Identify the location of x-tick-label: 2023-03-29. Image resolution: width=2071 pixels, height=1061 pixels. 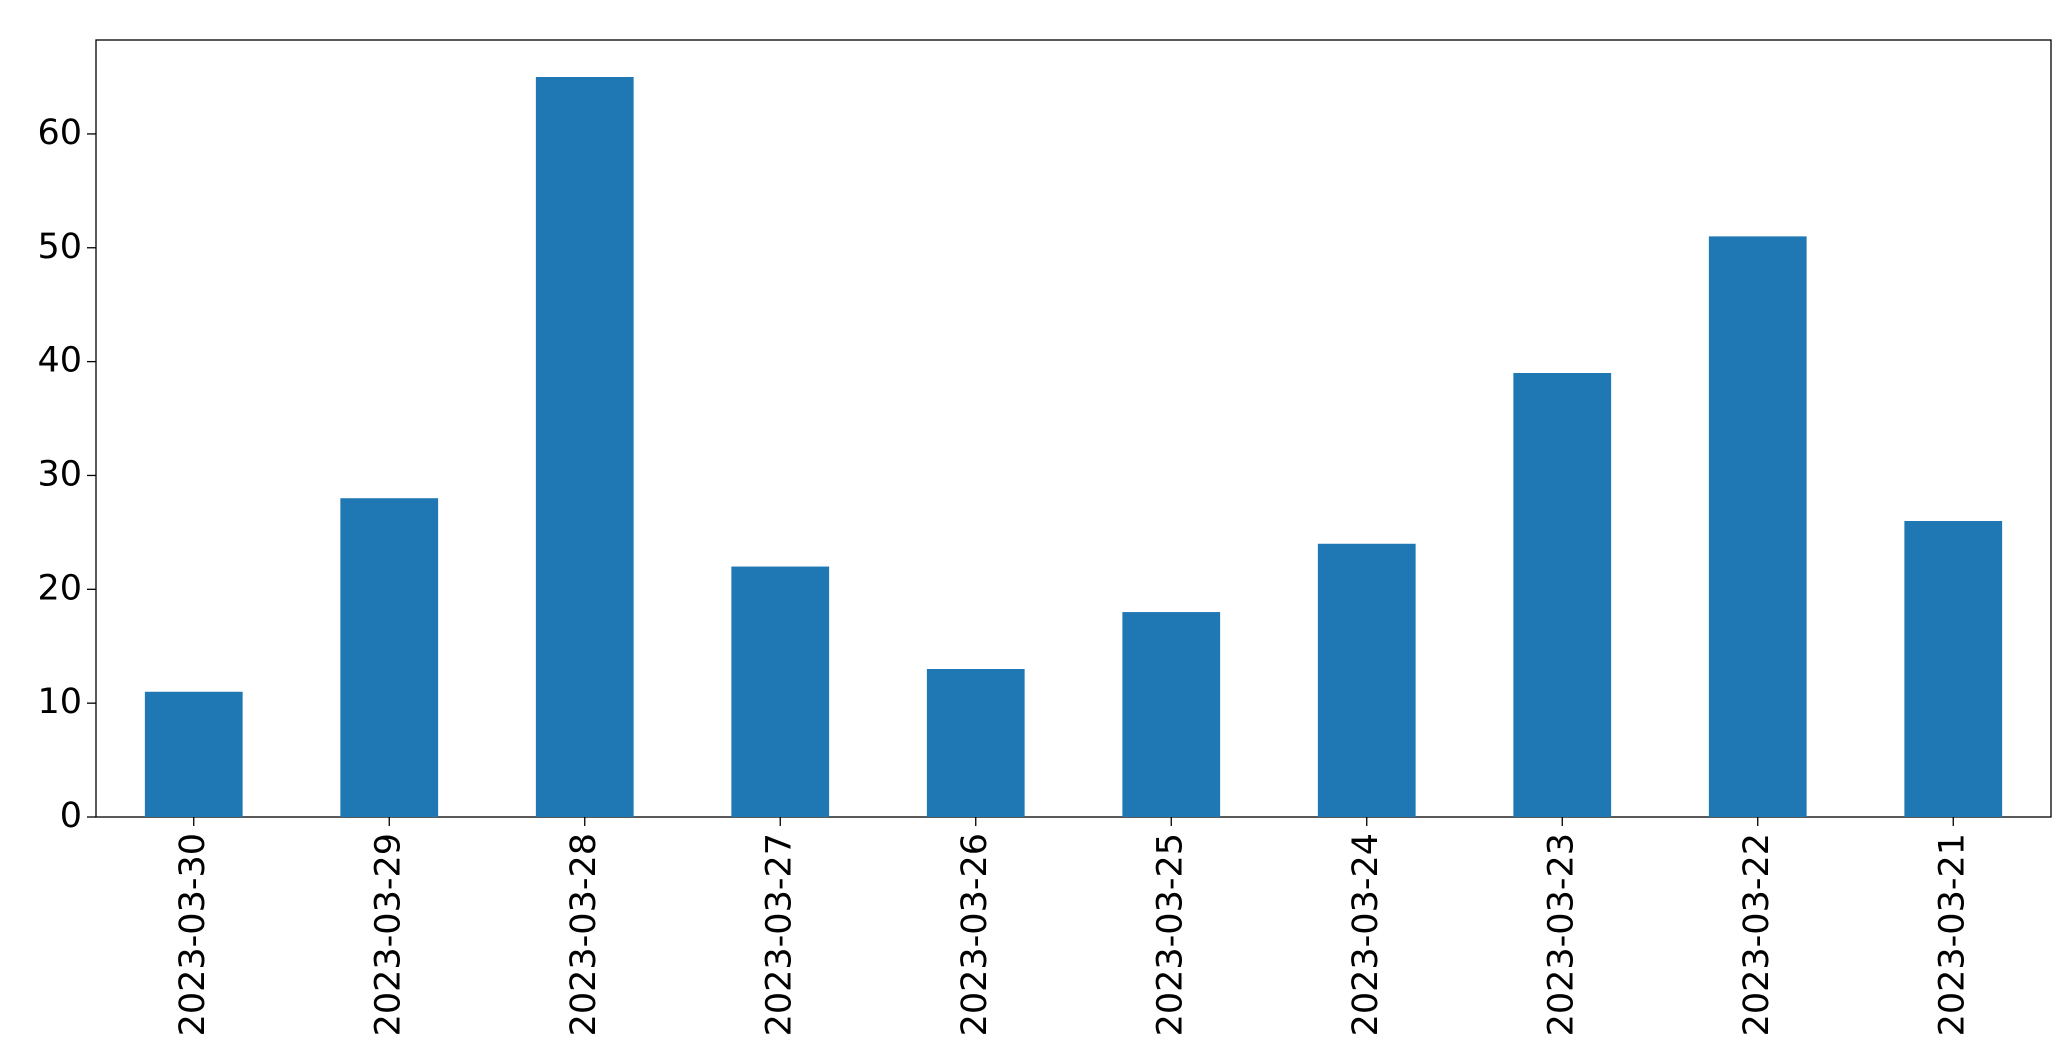
(388, 934).